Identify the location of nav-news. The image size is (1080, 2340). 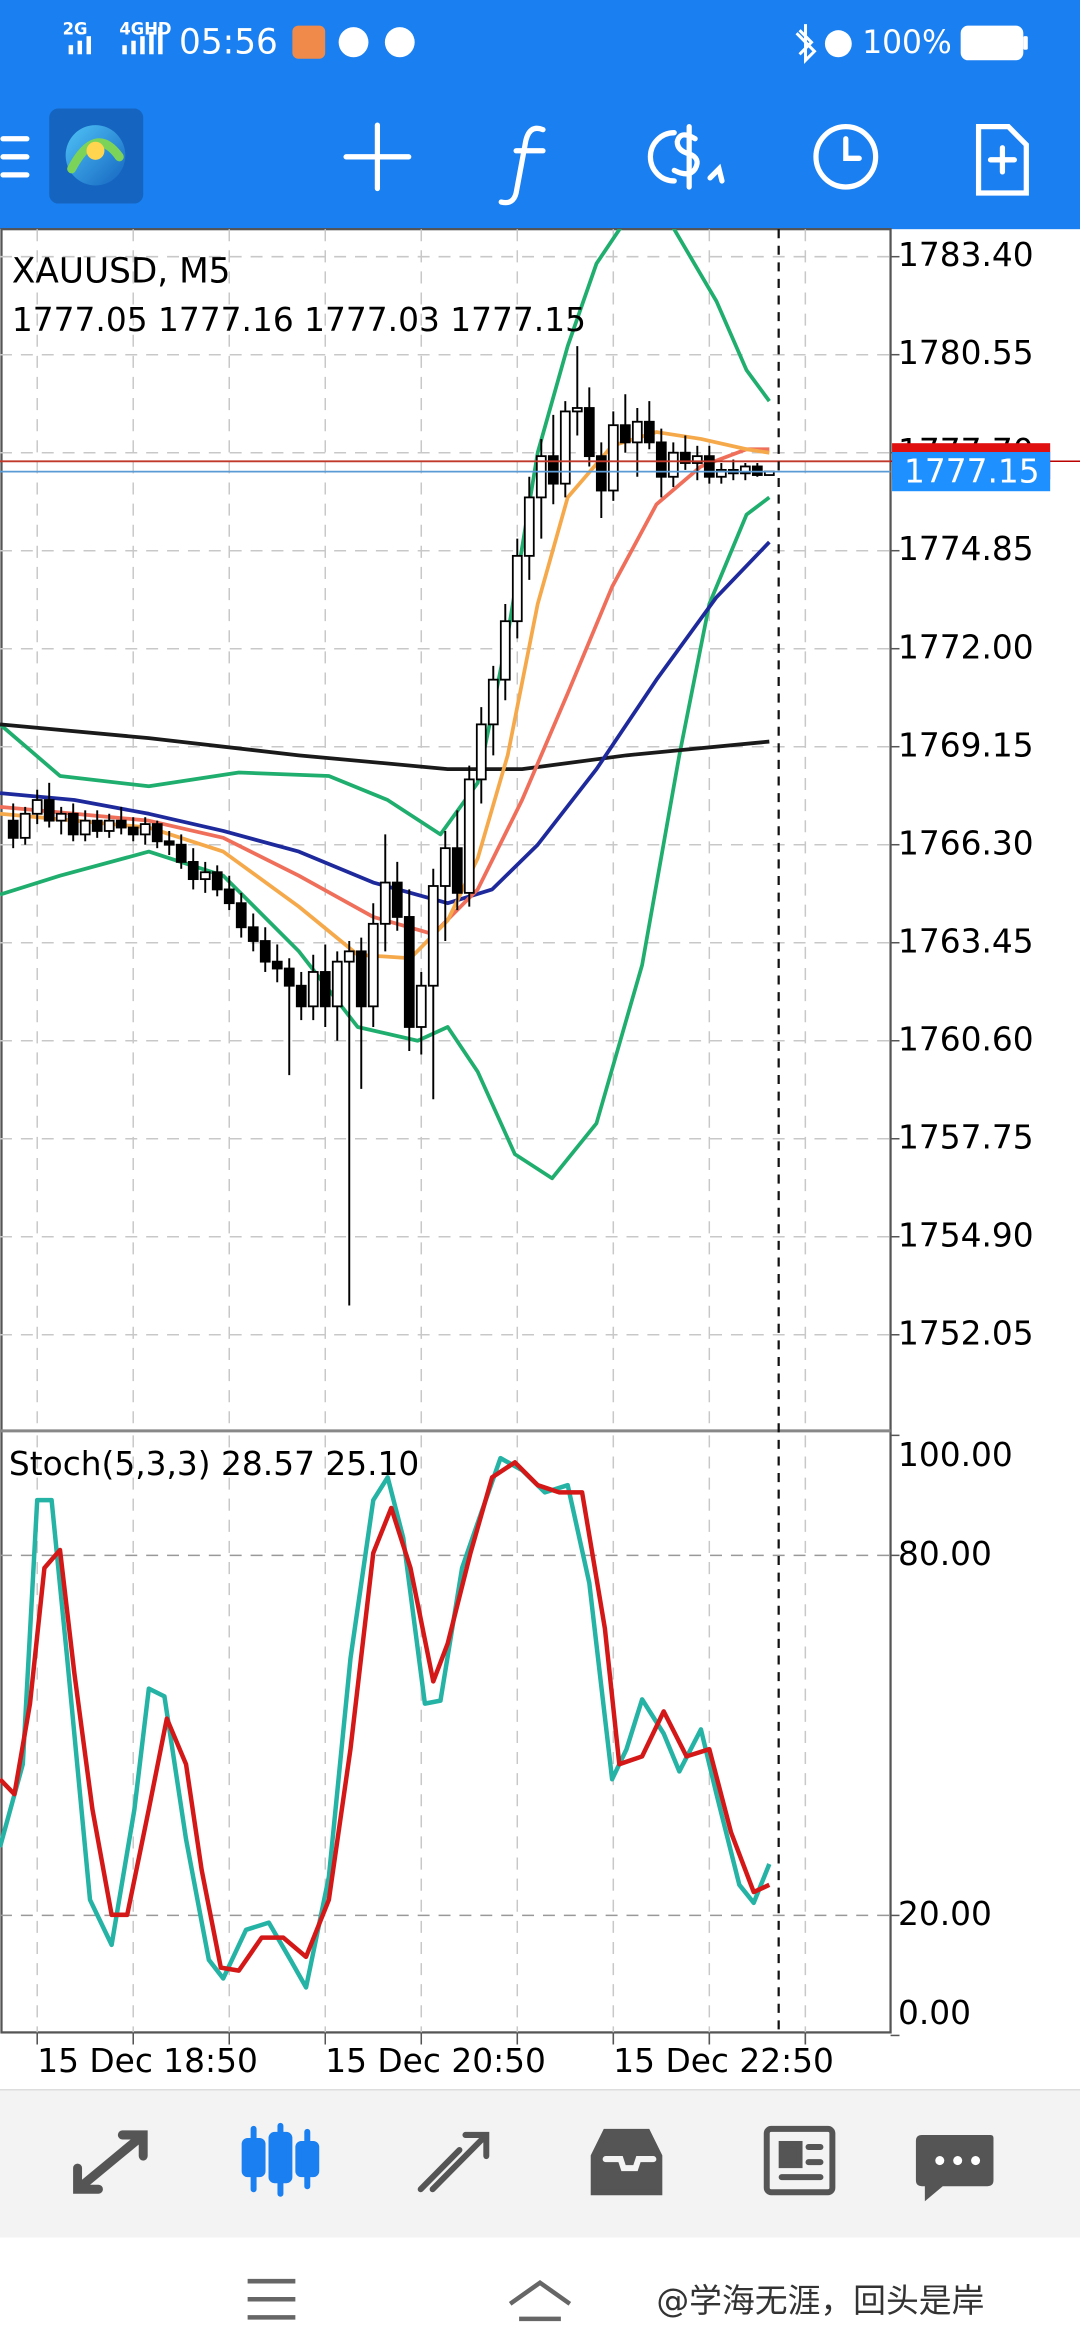
(799, 2160).